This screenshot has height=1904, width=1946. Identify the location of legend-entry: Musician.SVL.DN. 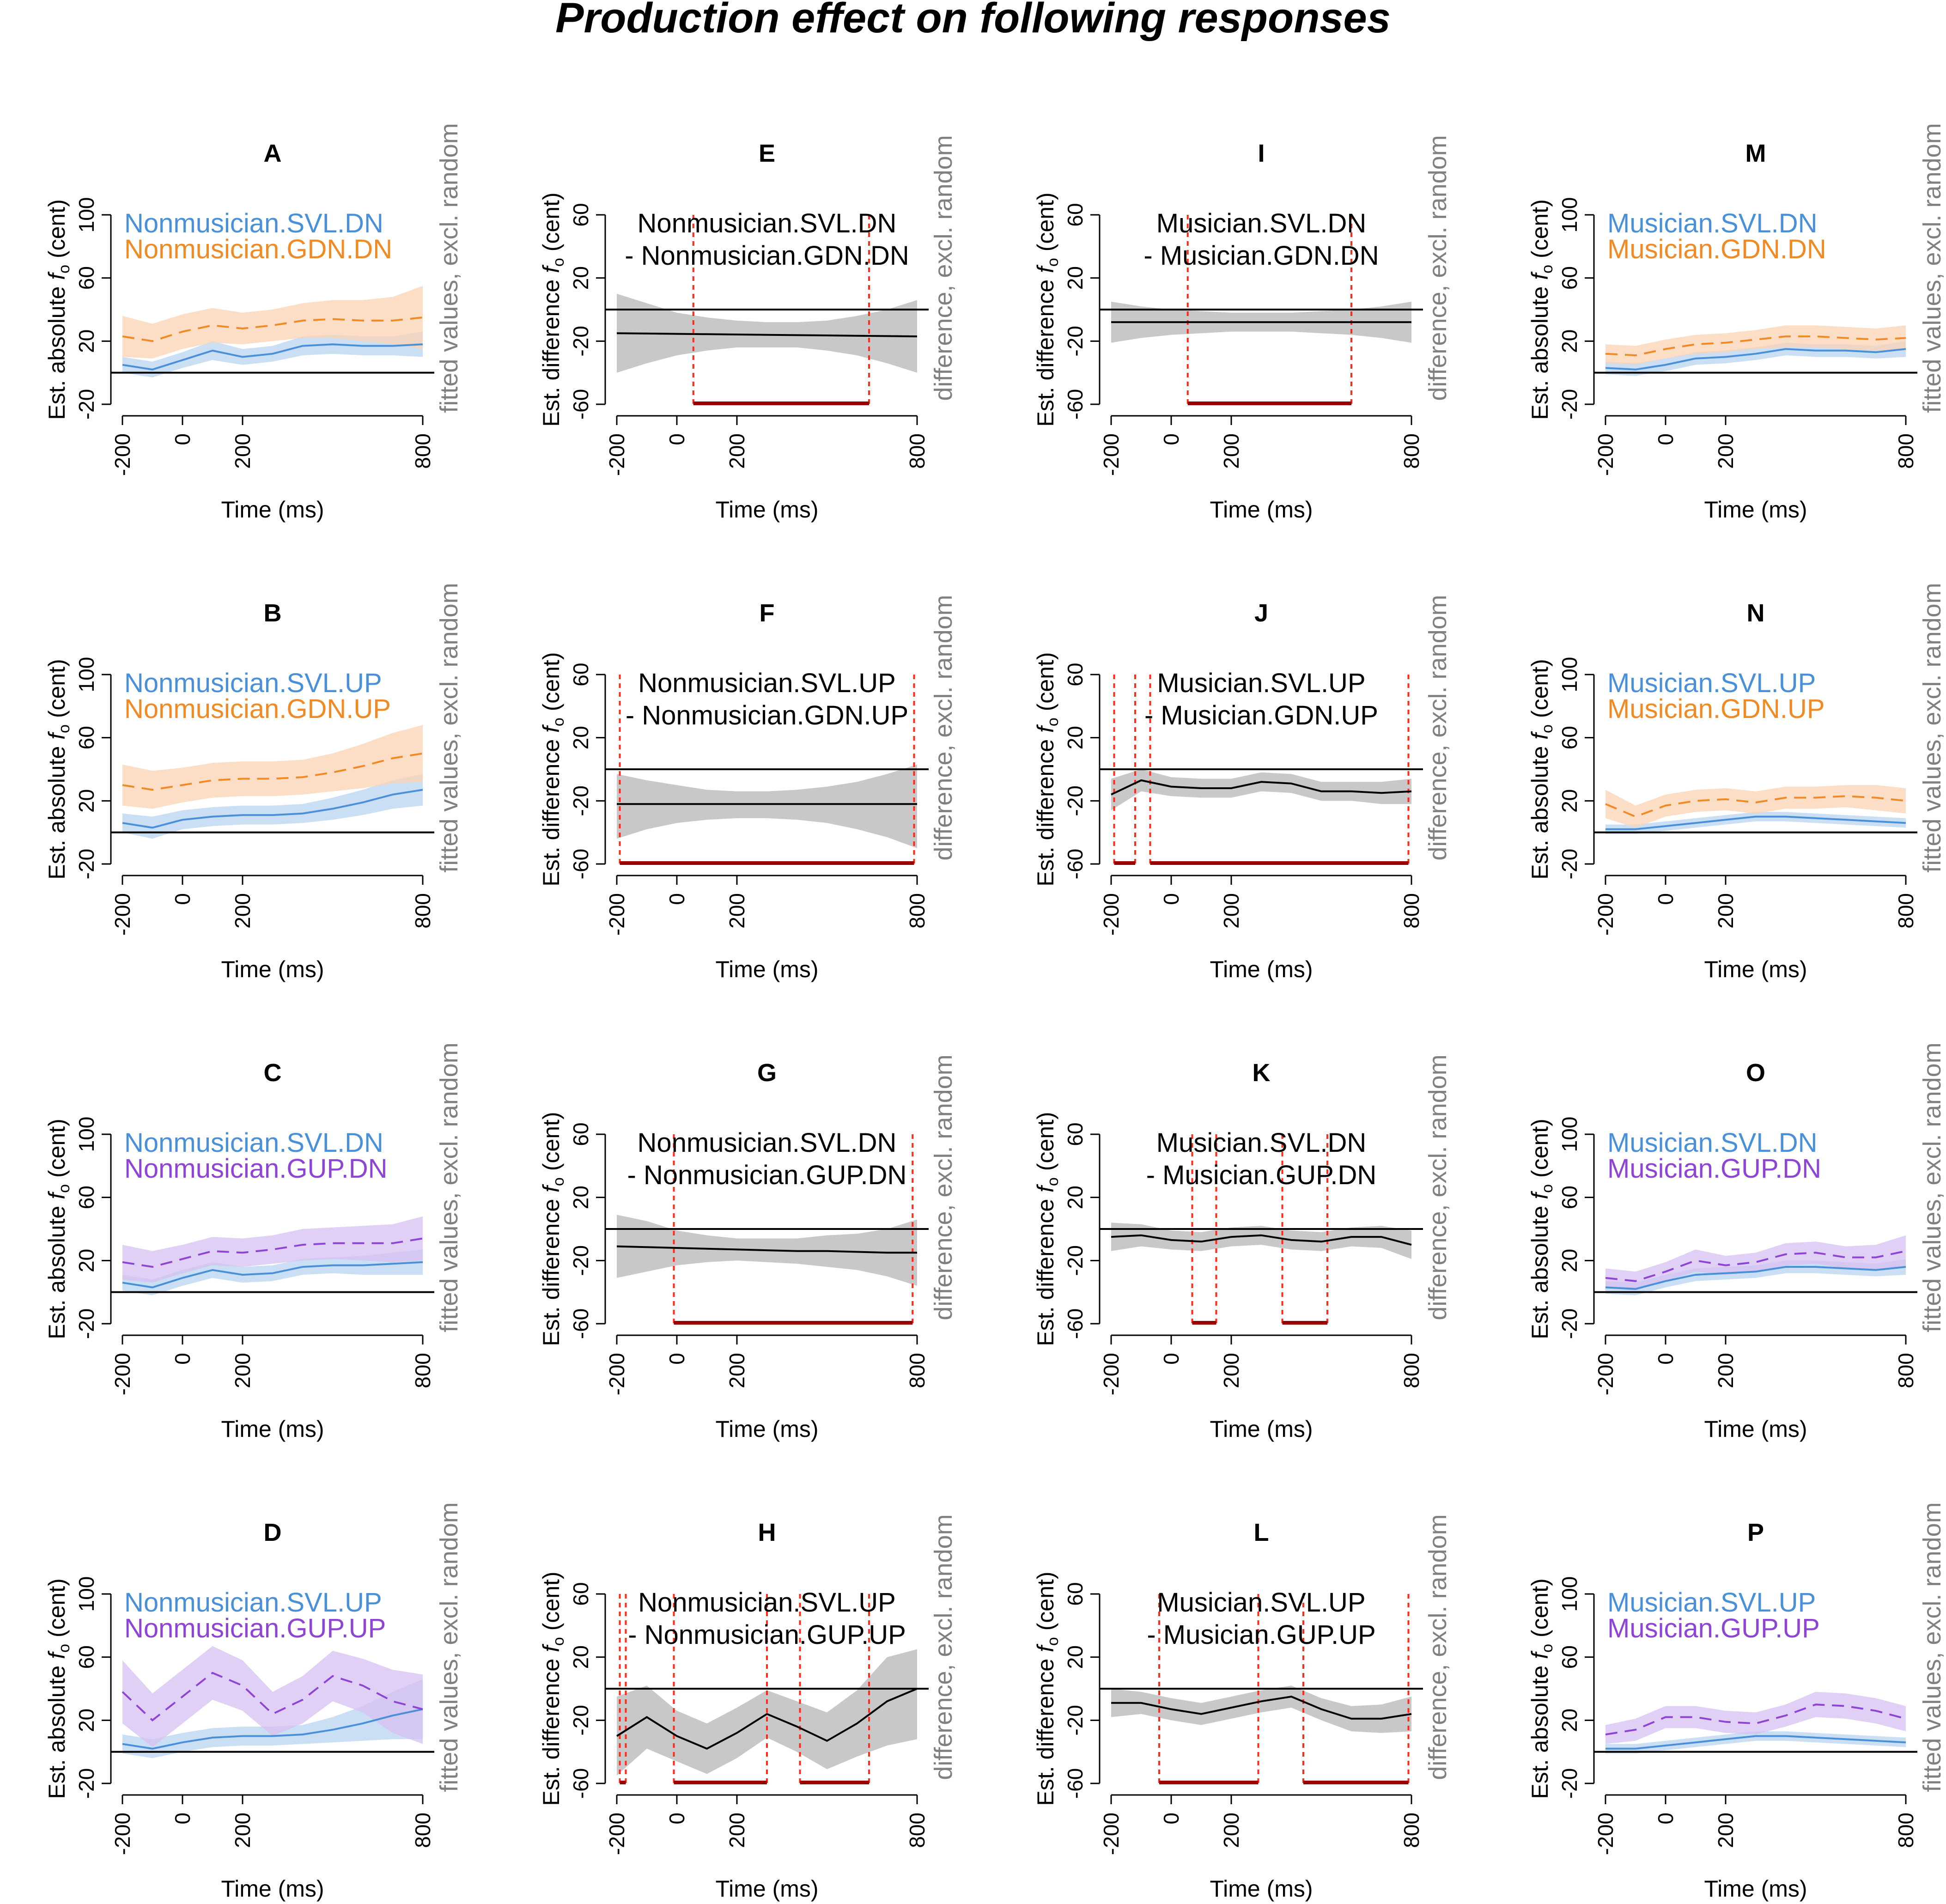
(1712, 1143).